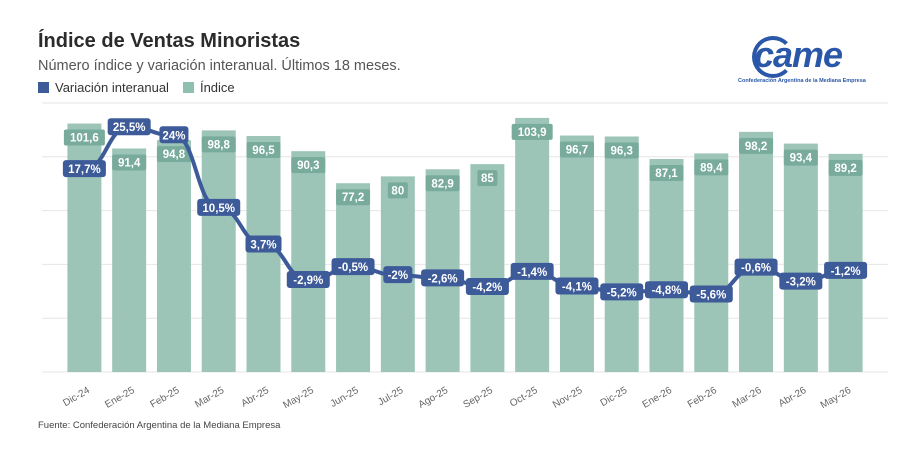 The image size is (900, 464). What do you see at coordinates (524, 397) in the screenshot?
I see `x-tick-label: Oct-25` at bounding box center [524, 397].